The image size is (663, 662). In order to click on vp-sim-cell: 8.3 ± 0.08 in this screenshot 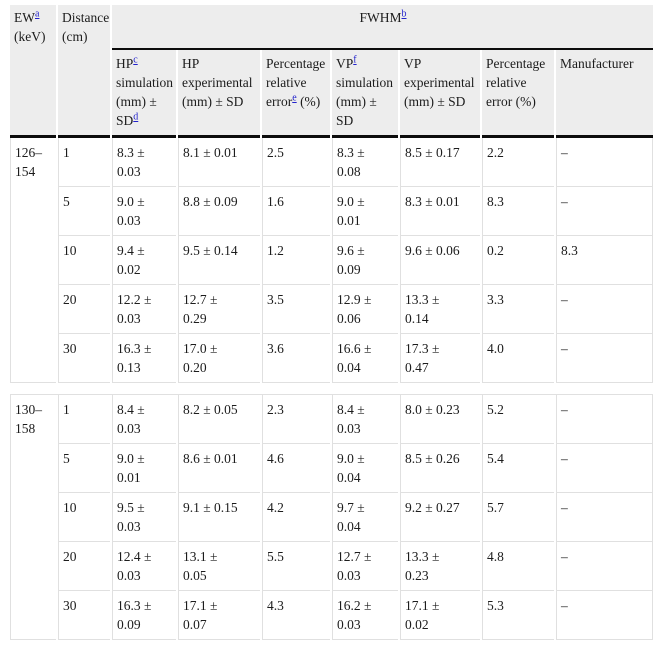, I will do `click(365, 162)`.